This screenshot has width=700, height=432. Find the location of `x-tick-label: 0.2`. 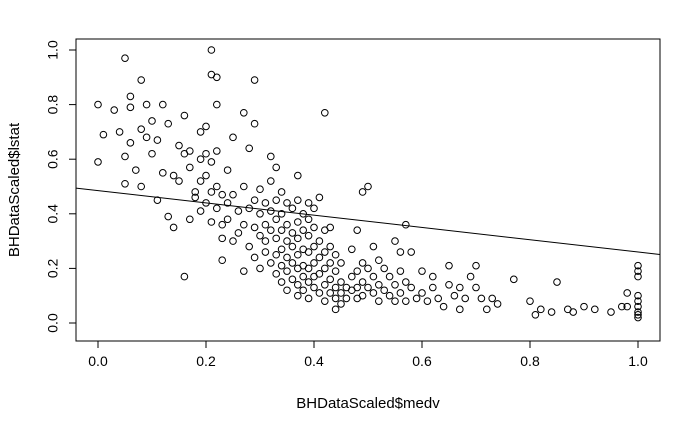

x-tick-label: 0.2 is located at coordinates (206, 361).